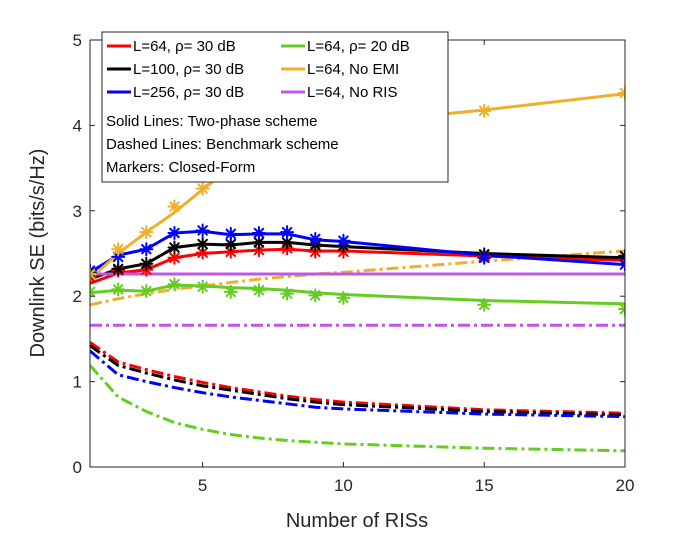  I want to click on legend-label-l256-30: L=256, ρ= 30 dB, so click(188, 92).